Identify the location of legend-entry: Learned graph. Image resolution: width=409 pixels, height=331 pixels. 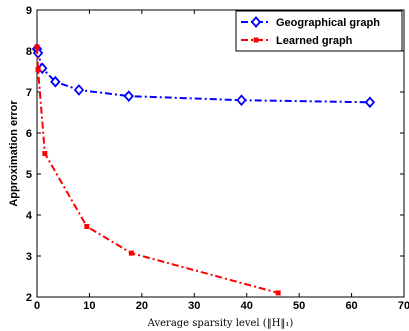
(297, 41).